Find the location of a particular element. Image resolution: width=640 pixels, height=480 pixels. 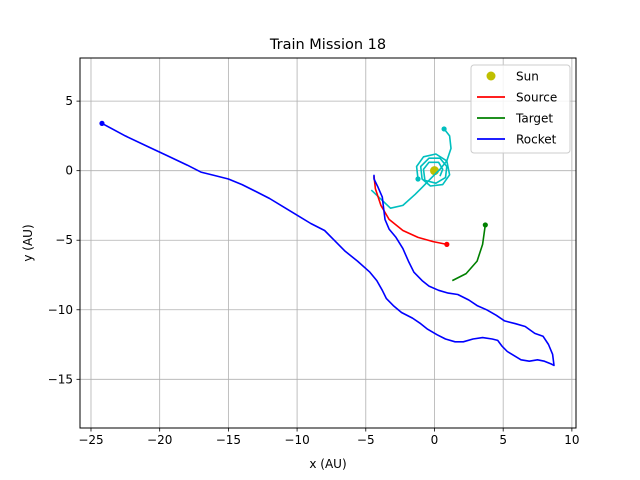

legend-swatch is located at coordinates (491, 76).